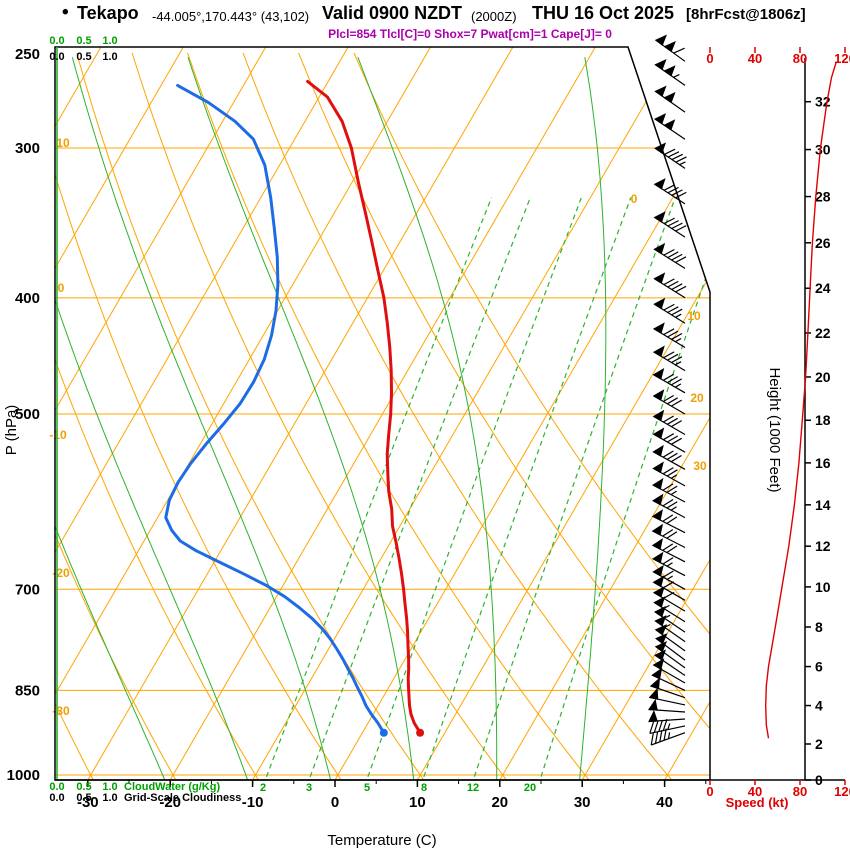  What do you see at coordinates (667, 390) in the screenshot?
I see `wind-barbs` at bounding box center [667, 390].